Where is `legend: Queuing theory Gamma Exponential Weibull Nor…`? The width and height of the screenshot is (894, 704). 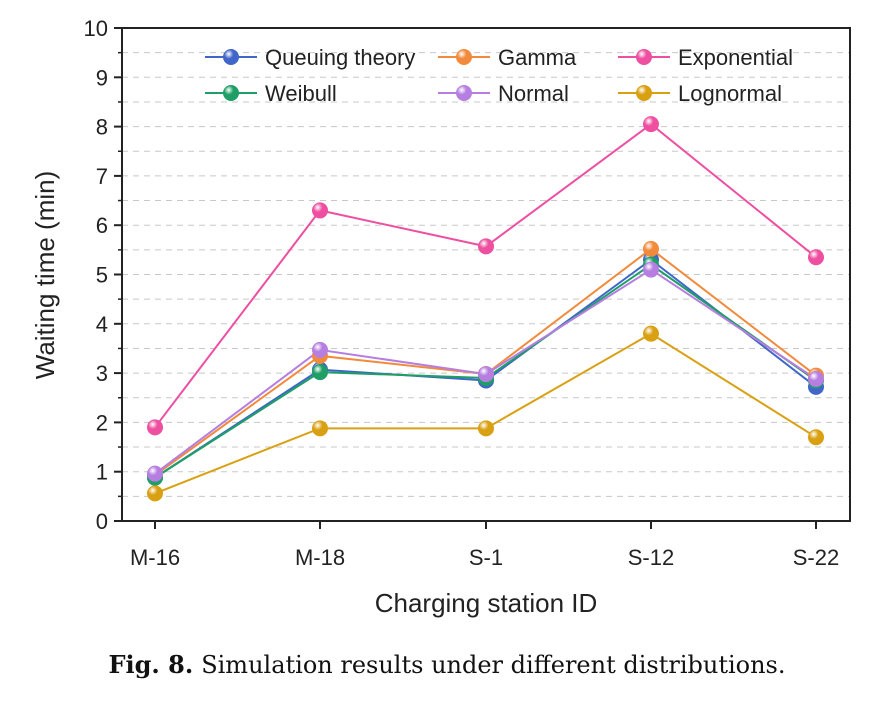
legend: Queuing theory Gamma Exponential Weibull Nor… is located at coordinates (499, 75).